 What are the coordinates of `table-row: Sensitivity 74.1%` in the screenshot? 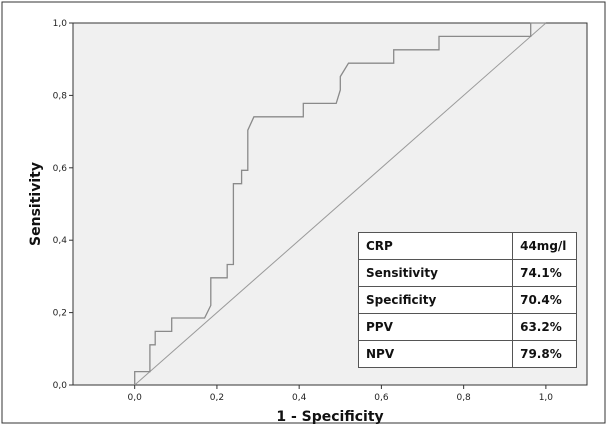 It's located at (467, 273).